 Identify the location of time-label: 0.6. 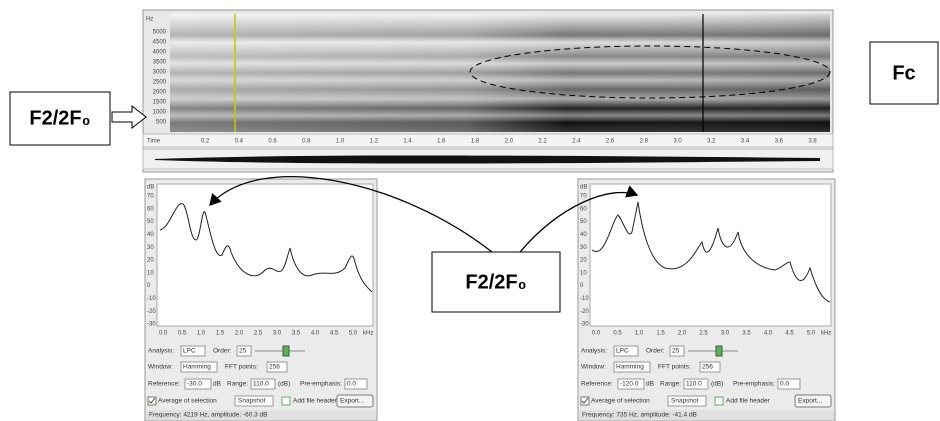
(272, 142).